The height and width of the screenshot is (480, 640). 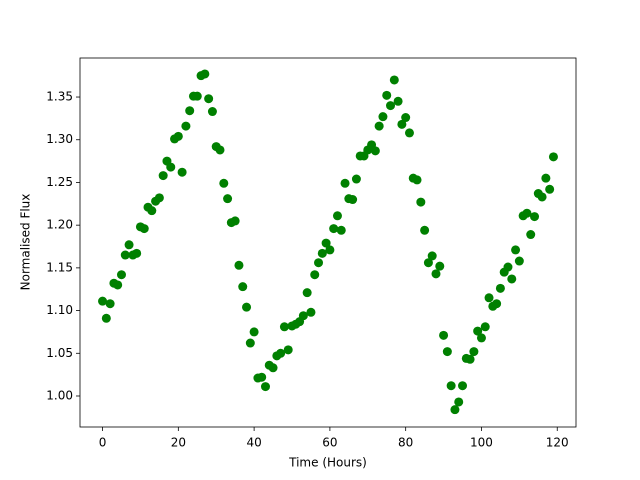 I want to click on x-tick-label: 20, so click(x=178, y=443).